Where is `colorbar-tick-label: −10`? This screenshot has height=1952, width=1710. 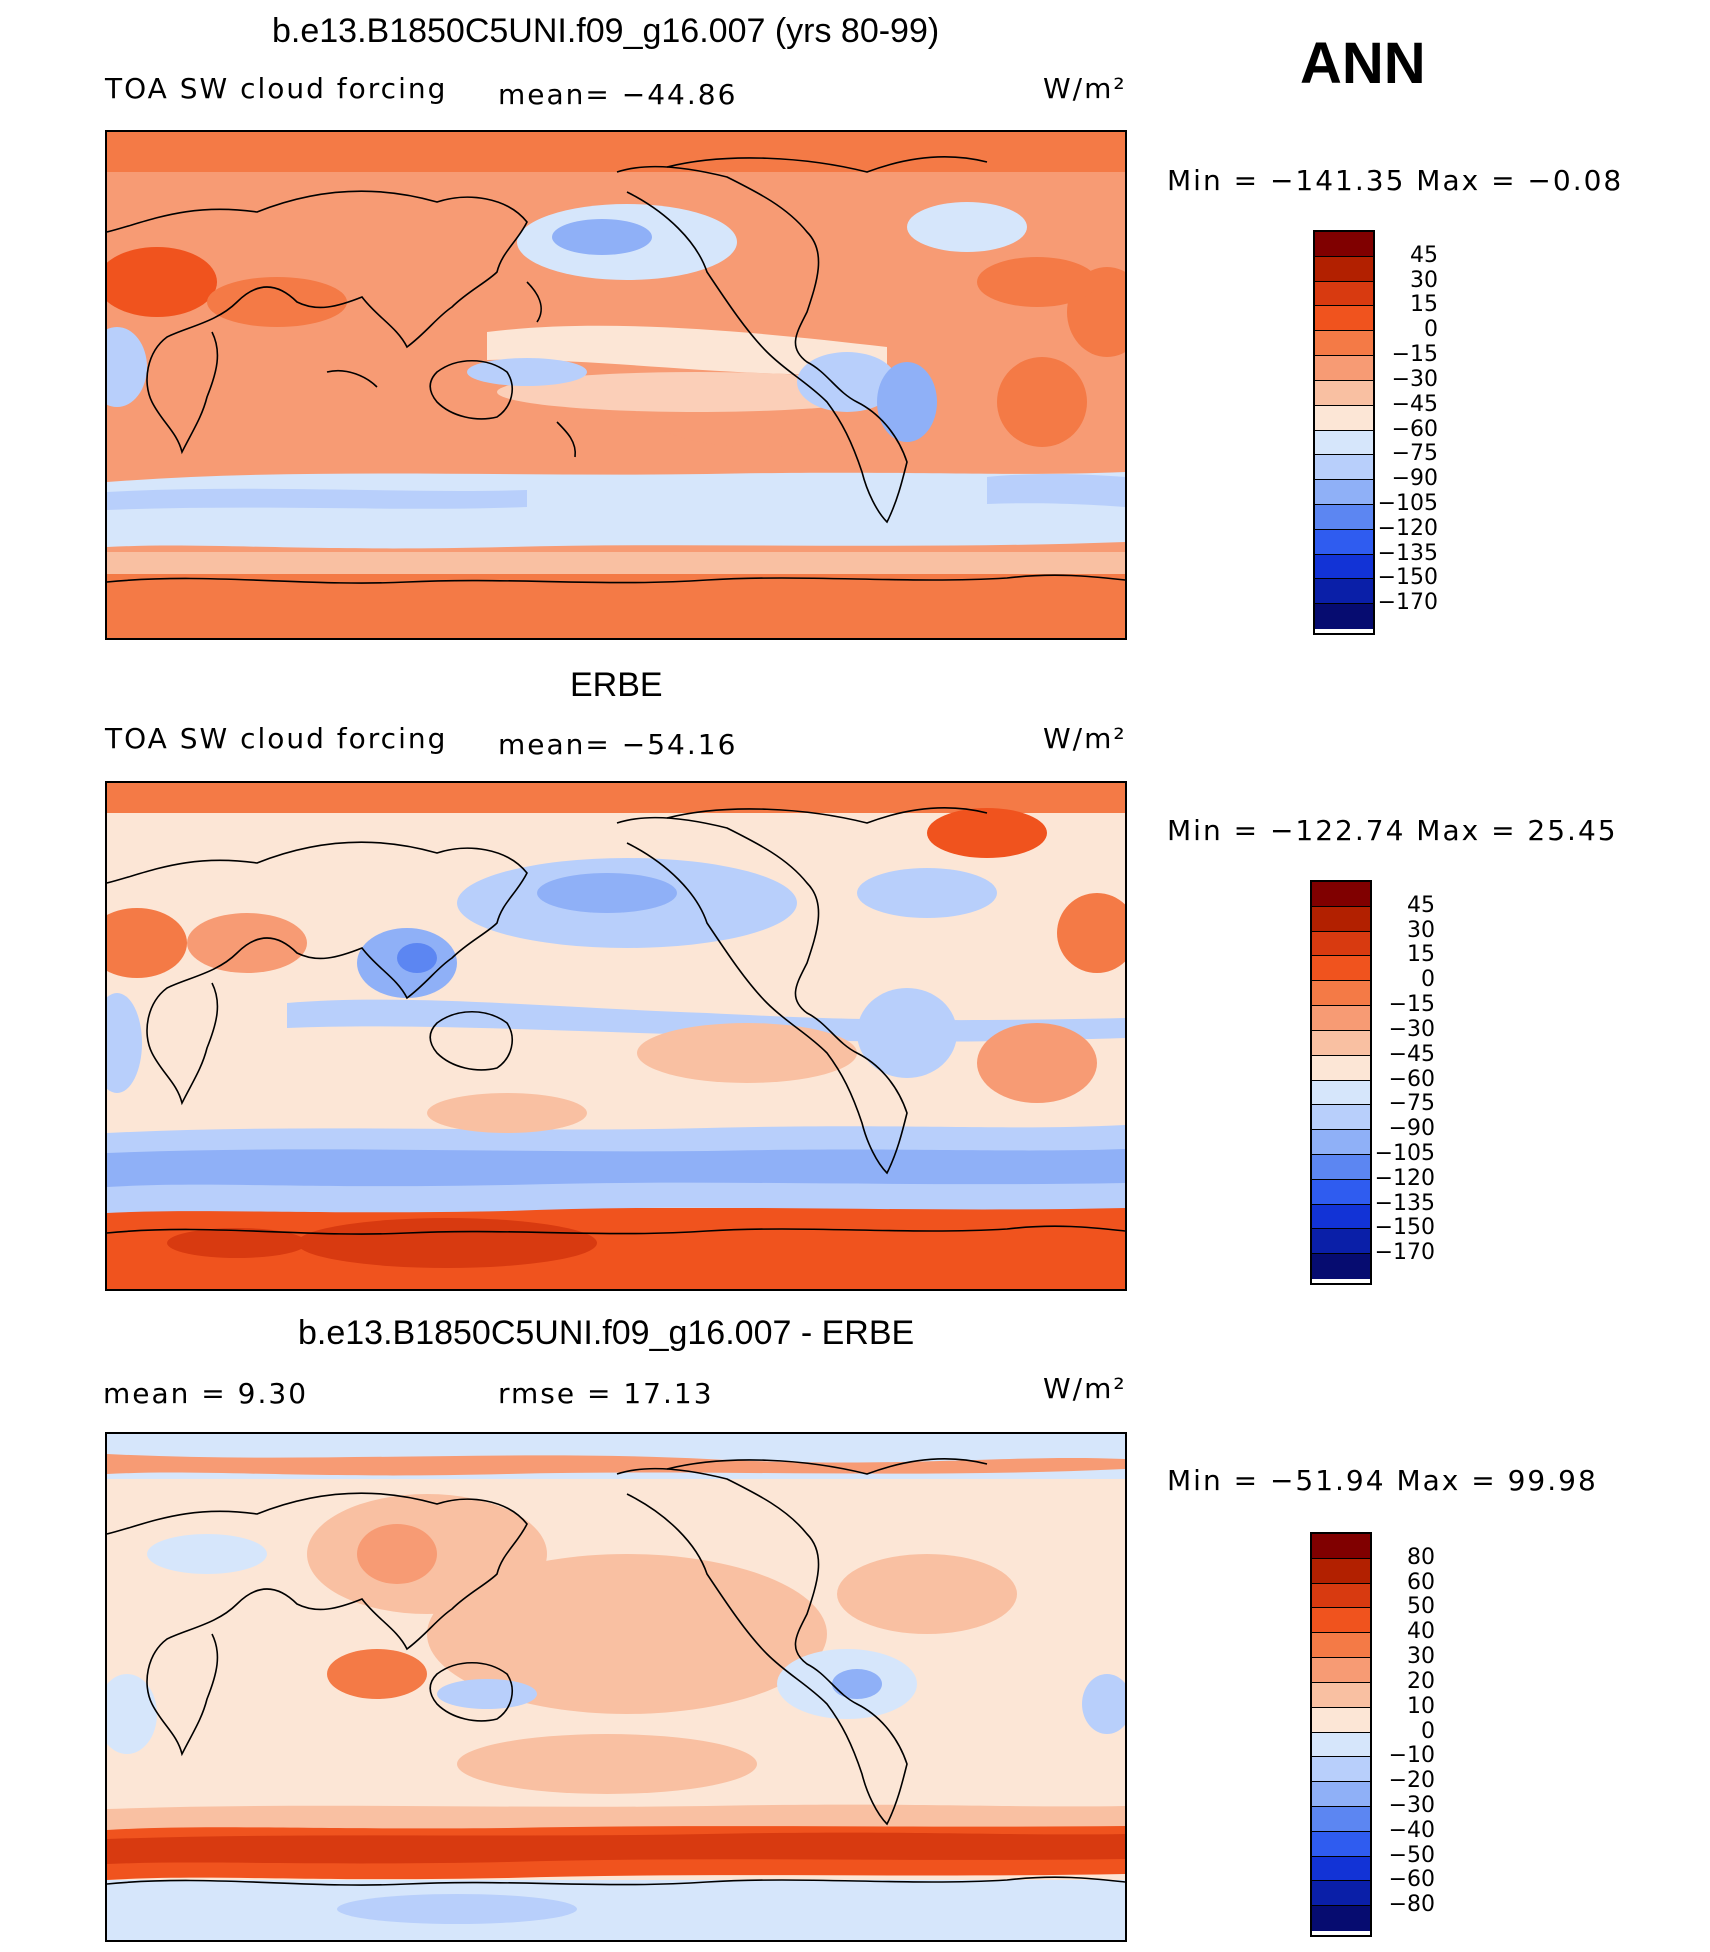 colorbar-tick-label: −10 is located at coordinates (1411, 1756).